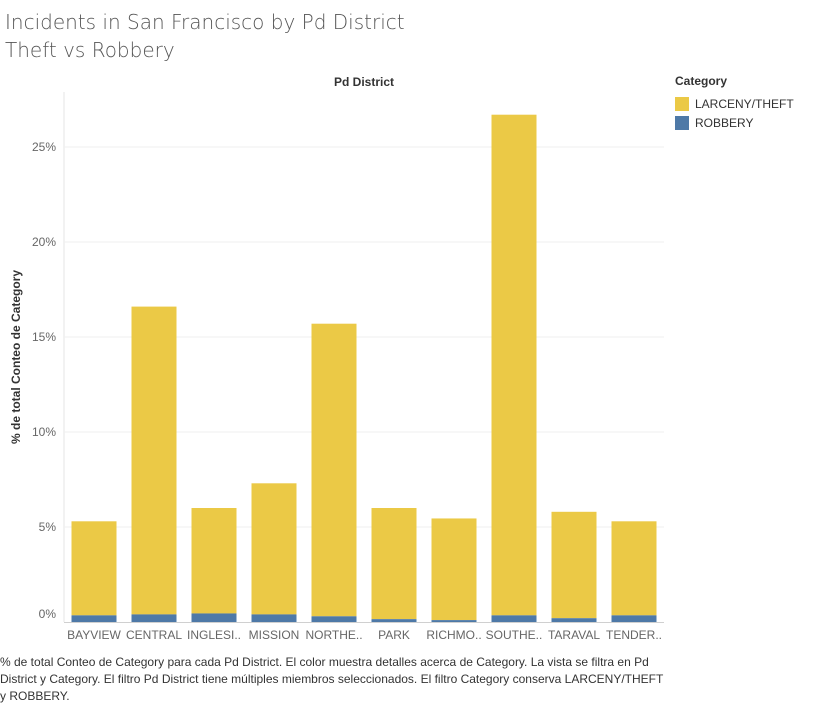 This screenshot has width=813, height=705. I want to click on x-tick-label: BAYVIEW, so click(94, 635).